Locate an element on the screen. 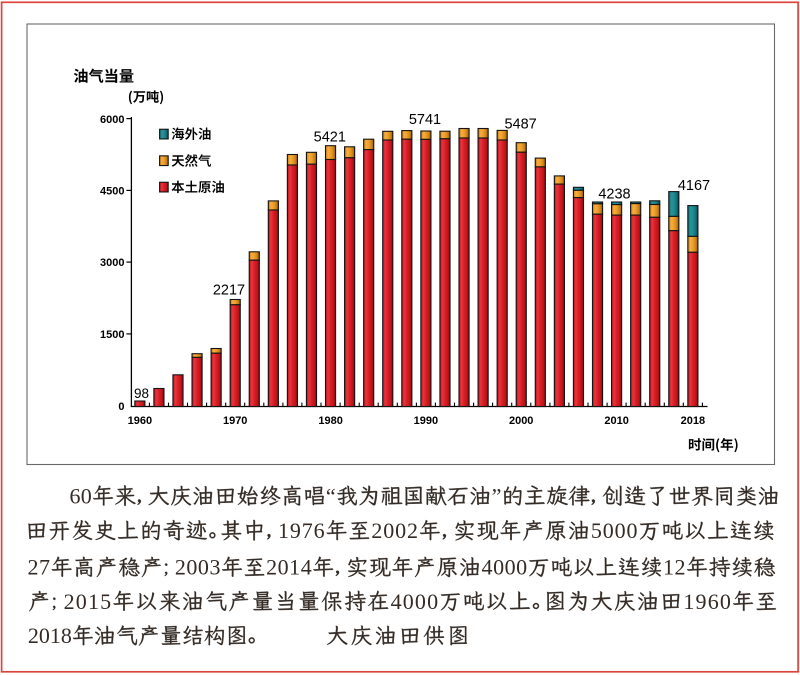  svg-text: 4167 is located at coordinates (694, 186).